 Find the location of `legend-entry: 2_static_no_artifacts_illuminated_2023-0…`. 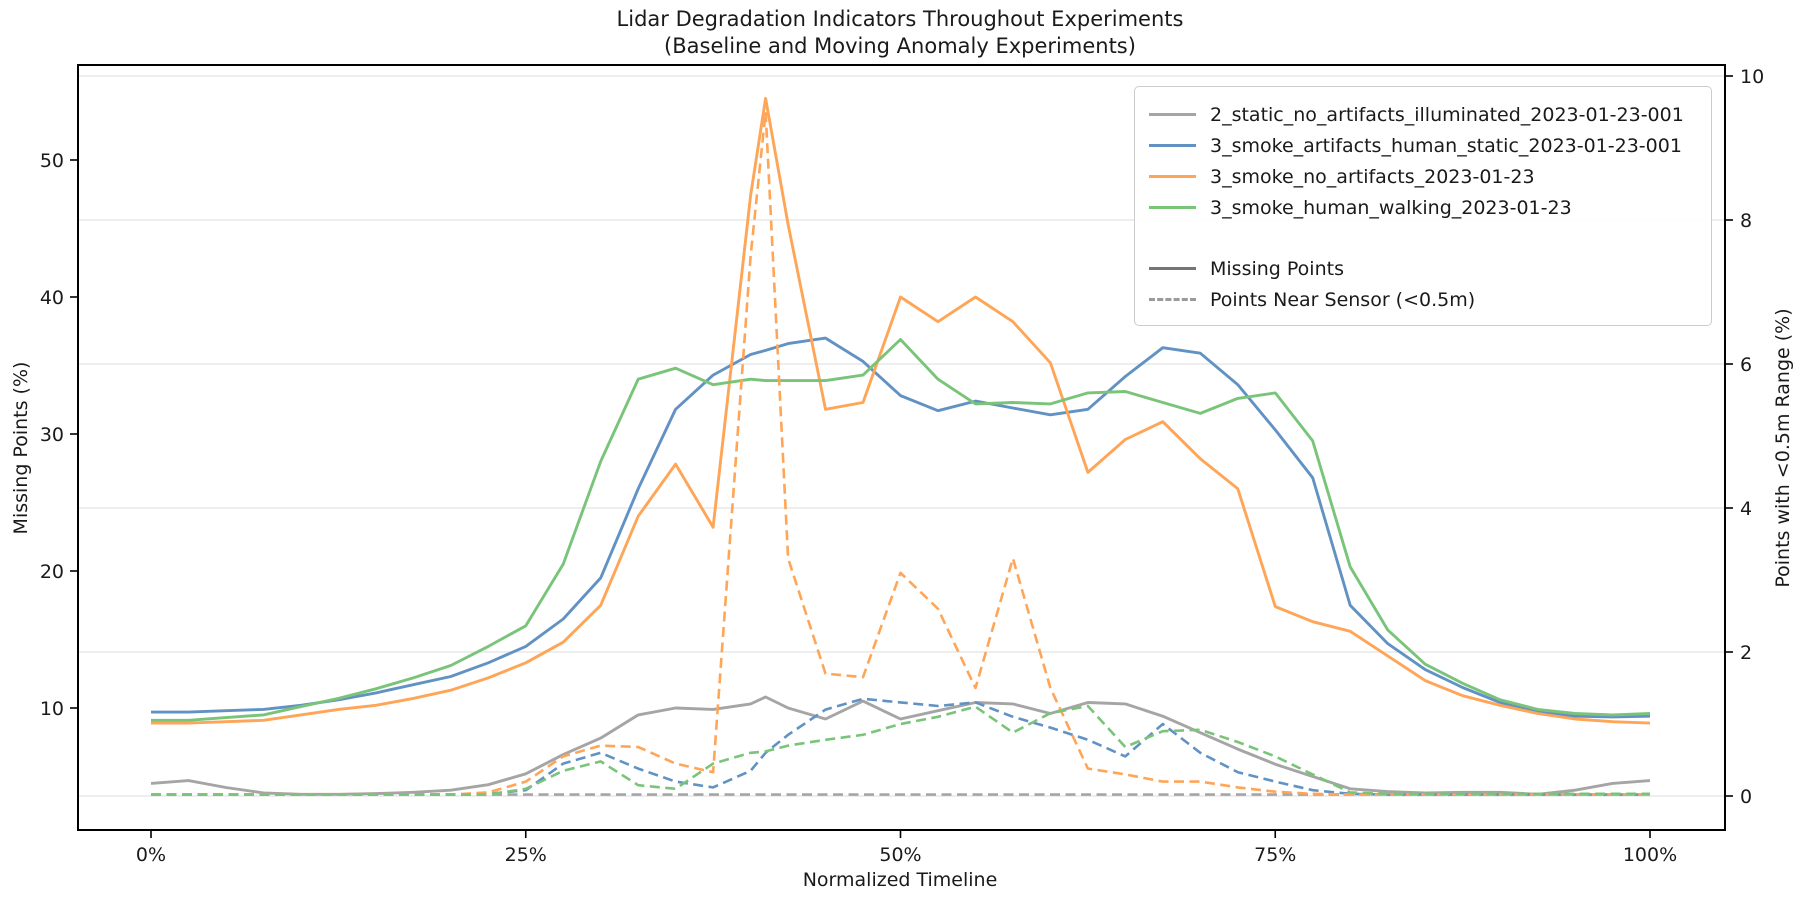

legend-entry: 2_static_no_artifacts_illuminated_2023-0… is located at coordinates (1422, 114).